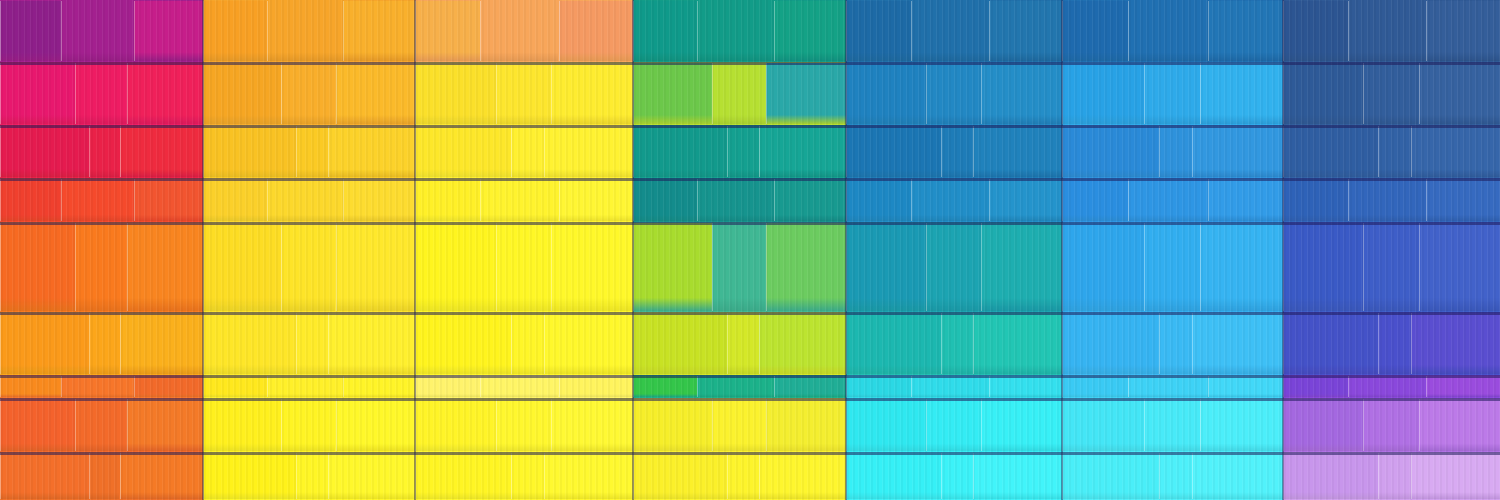 The width and height of the screenshot is (1500, 500). I want to click on column-divider, so click(203, 250).